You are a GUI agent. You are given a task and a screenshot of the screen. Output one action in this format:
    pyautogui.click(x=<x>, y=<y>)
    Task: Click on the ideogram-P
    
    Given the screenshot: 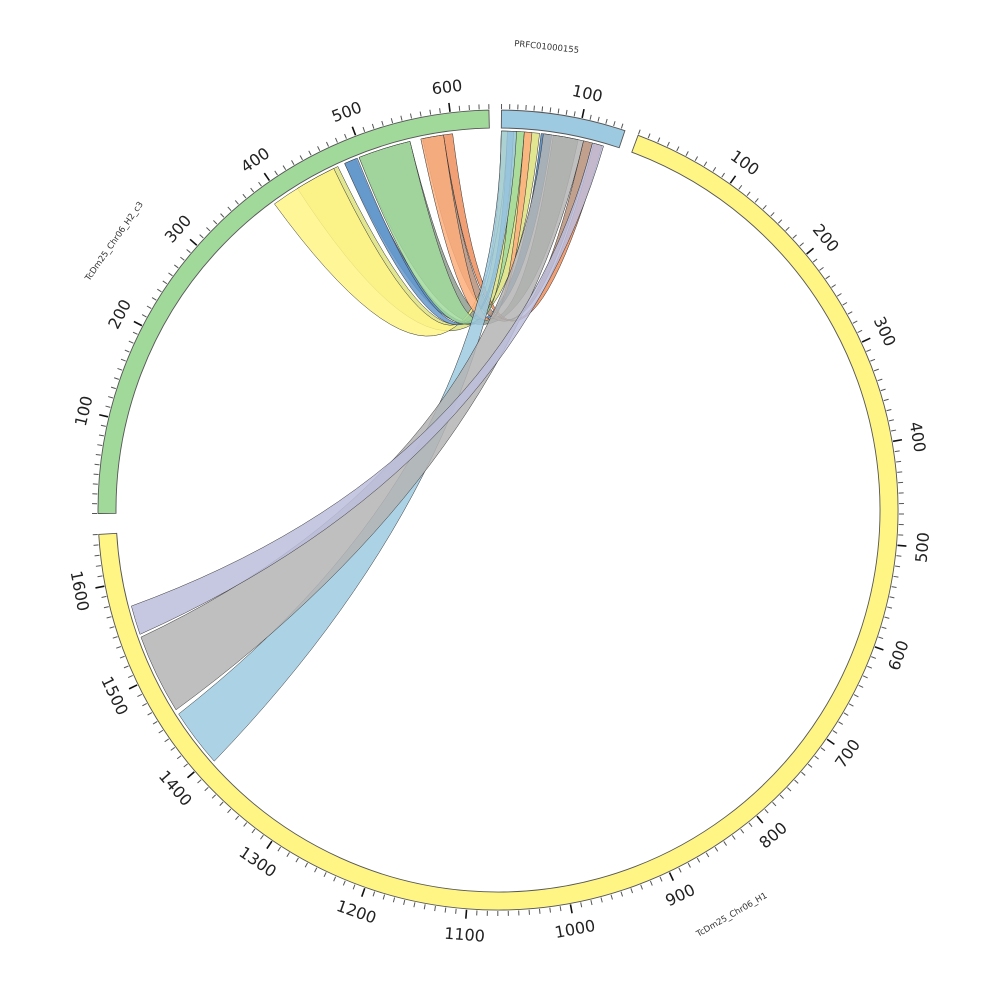 What is the action you would take?
    pyautogui.click(x=563, y=129)
    